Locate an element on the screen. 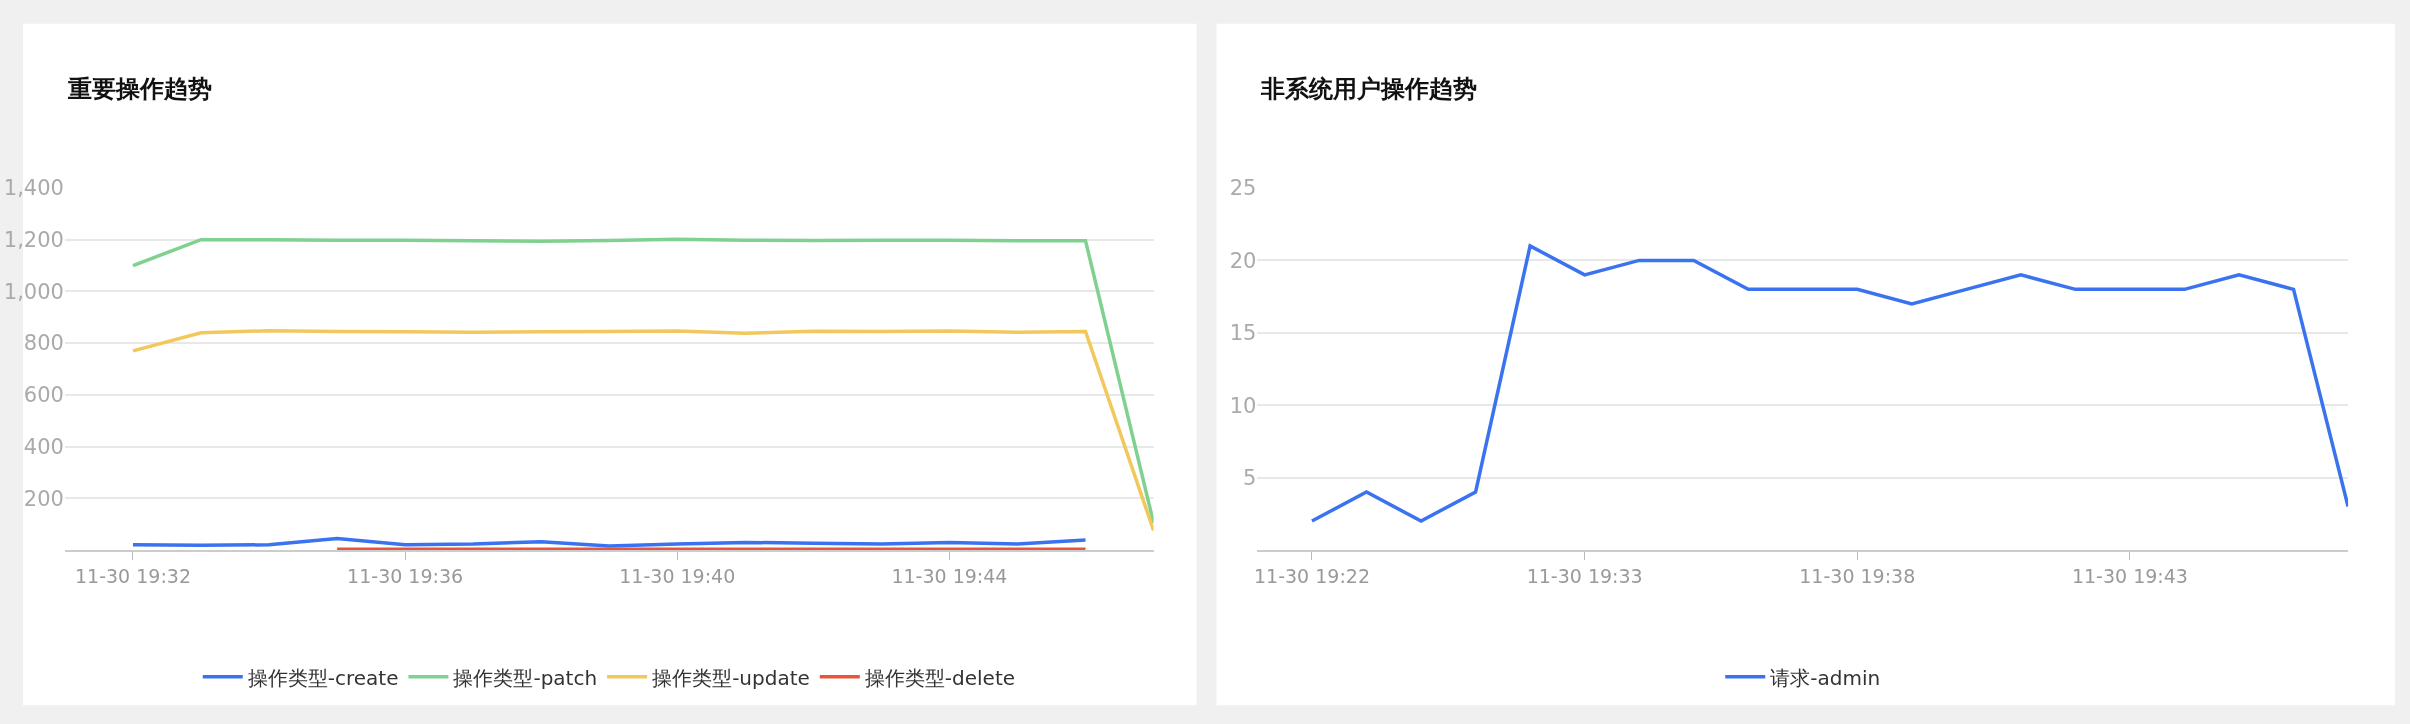 Image resolution: width=2410 pixels, height=724 pixels. y-tick-label: 20 is located at coordinates (1243, 260).